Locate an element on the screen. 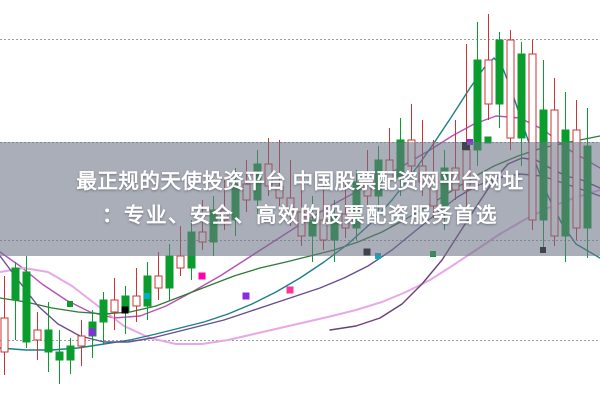 The height and width of the screenshot is (400, 600). promo-banner-line-2: ：专业、安全、高效的股票配资服务首选 is located at coordinates (300, 215).